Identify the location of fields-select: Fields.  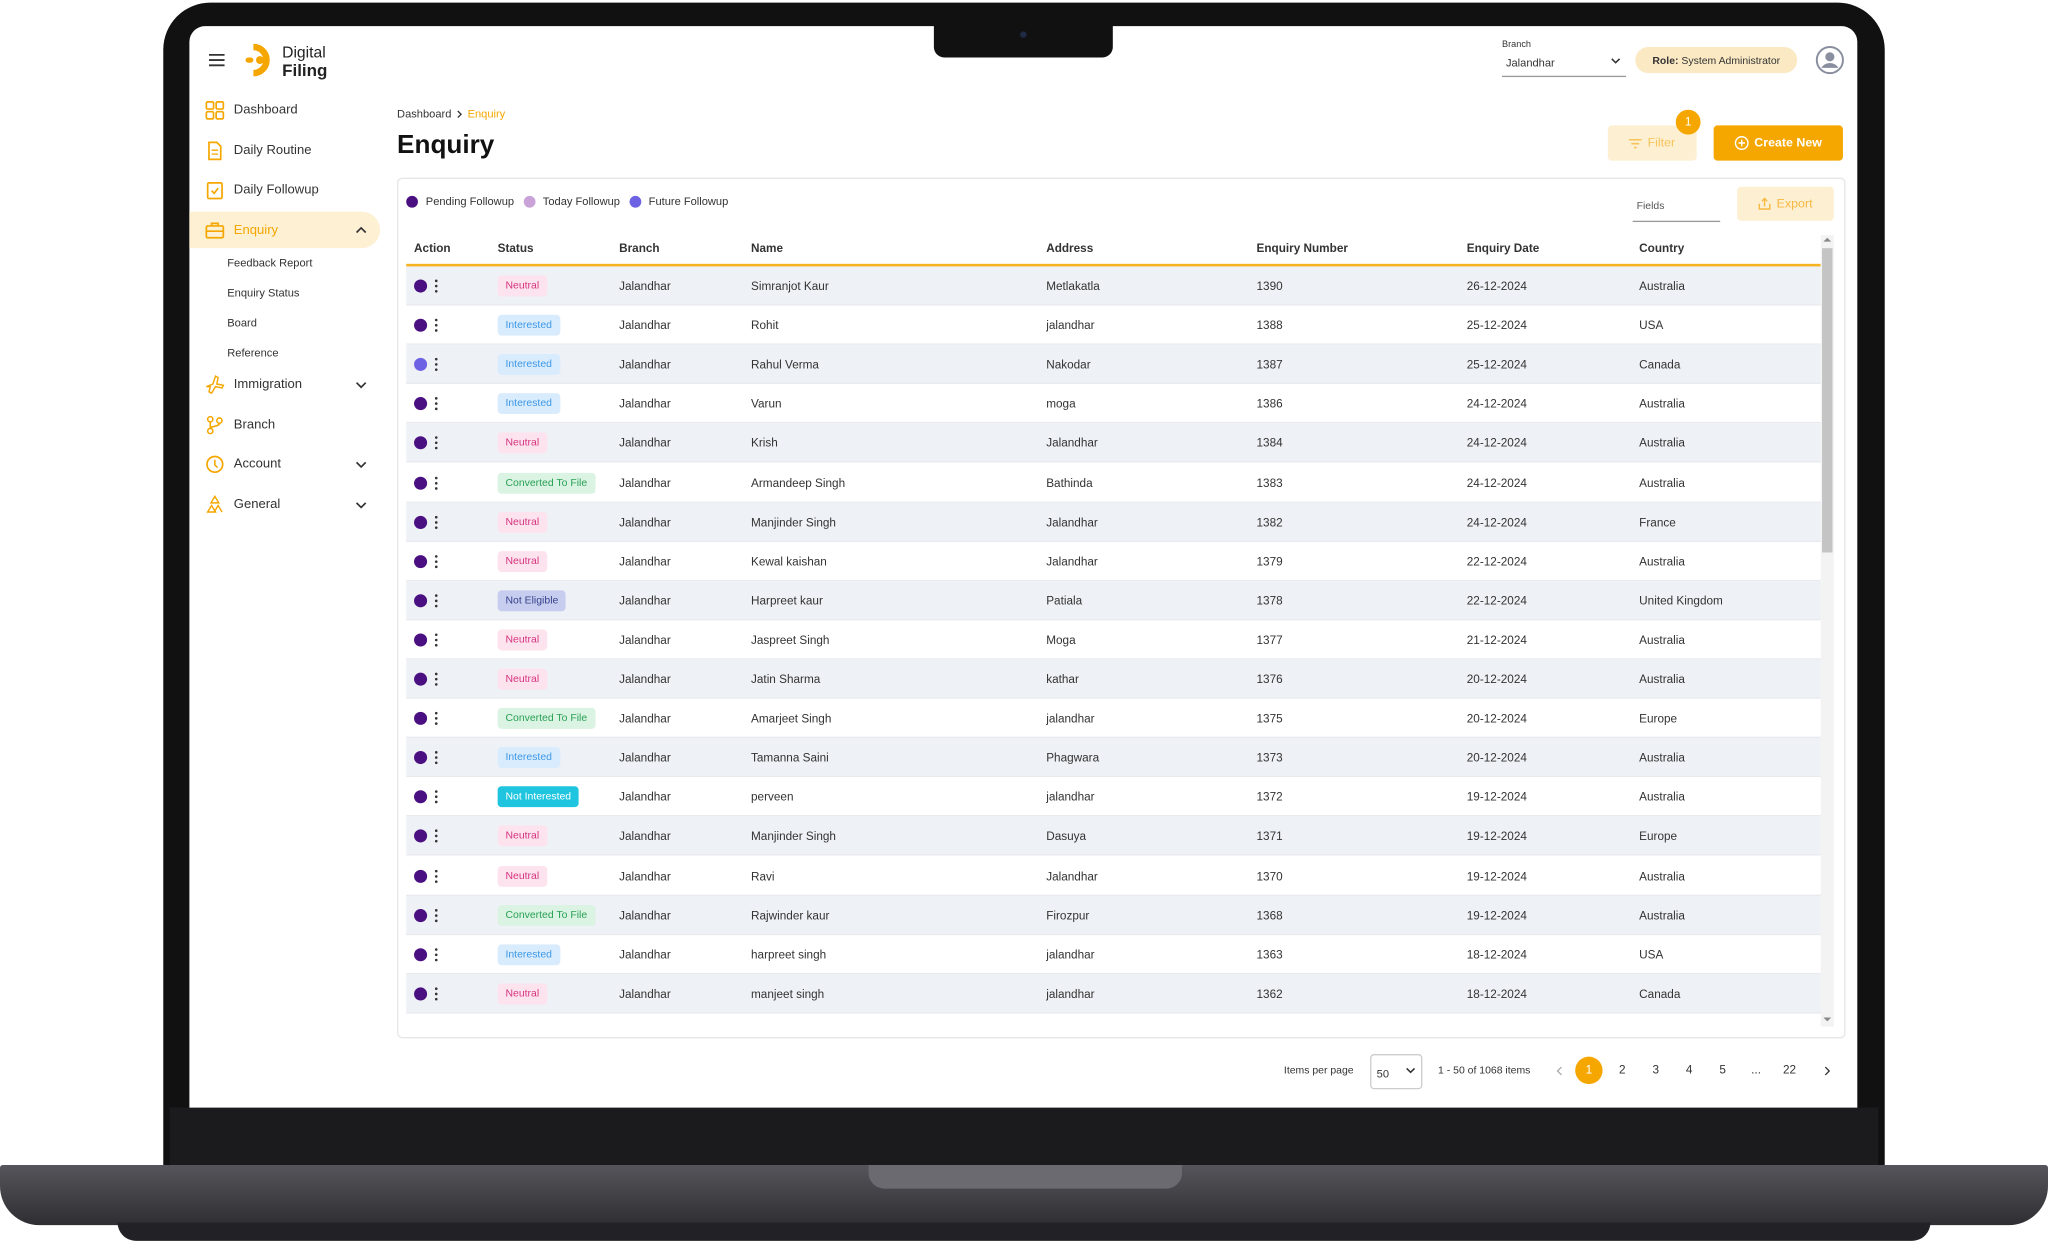
(1676, 207).